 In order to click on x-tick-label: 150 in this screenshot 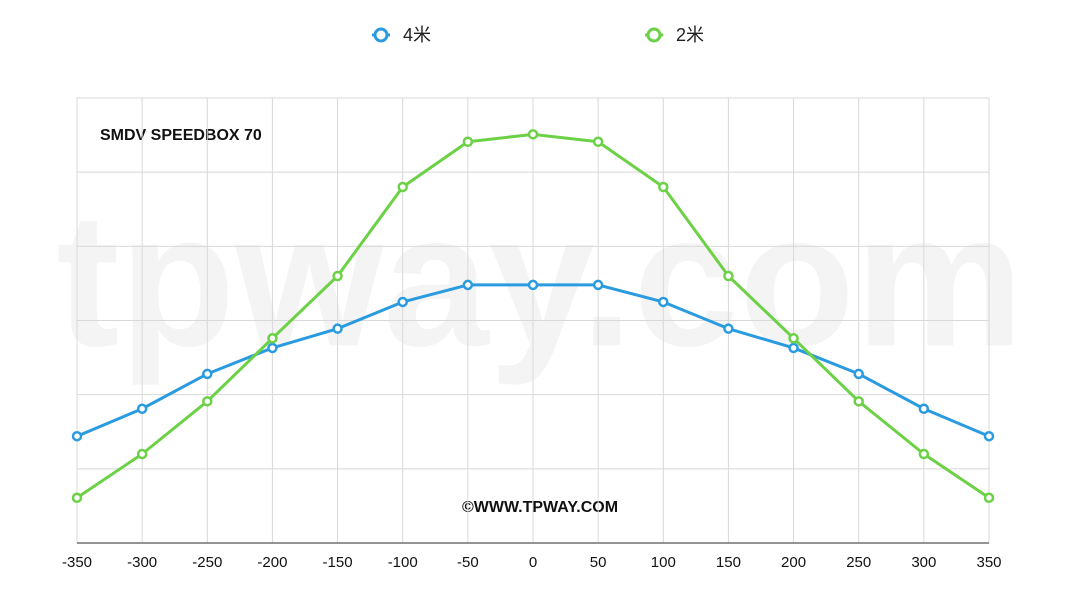, I will do `click(728, 562)`.